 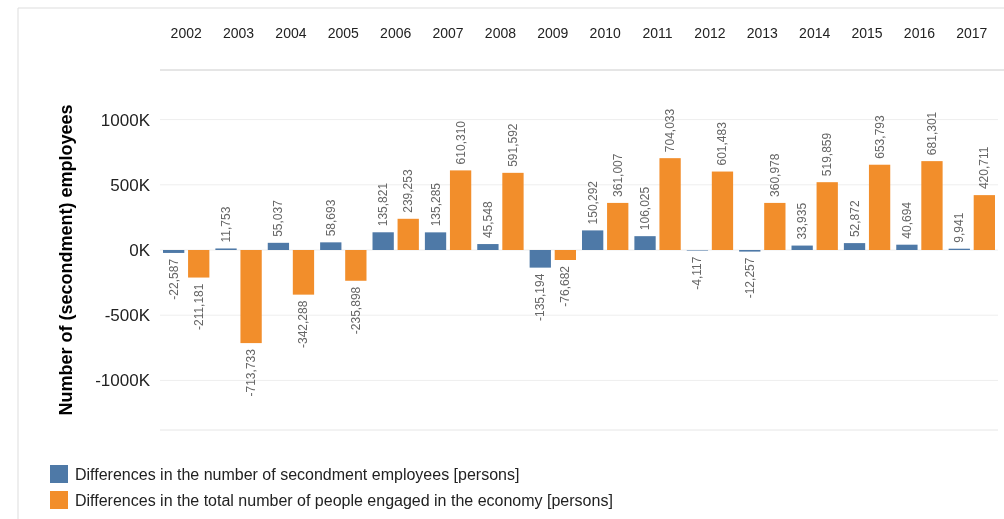 What do you see at coordinates (291, 33) in the screenshot?
I see `x-tick-label: 2004` at bounding box center [291, 33].